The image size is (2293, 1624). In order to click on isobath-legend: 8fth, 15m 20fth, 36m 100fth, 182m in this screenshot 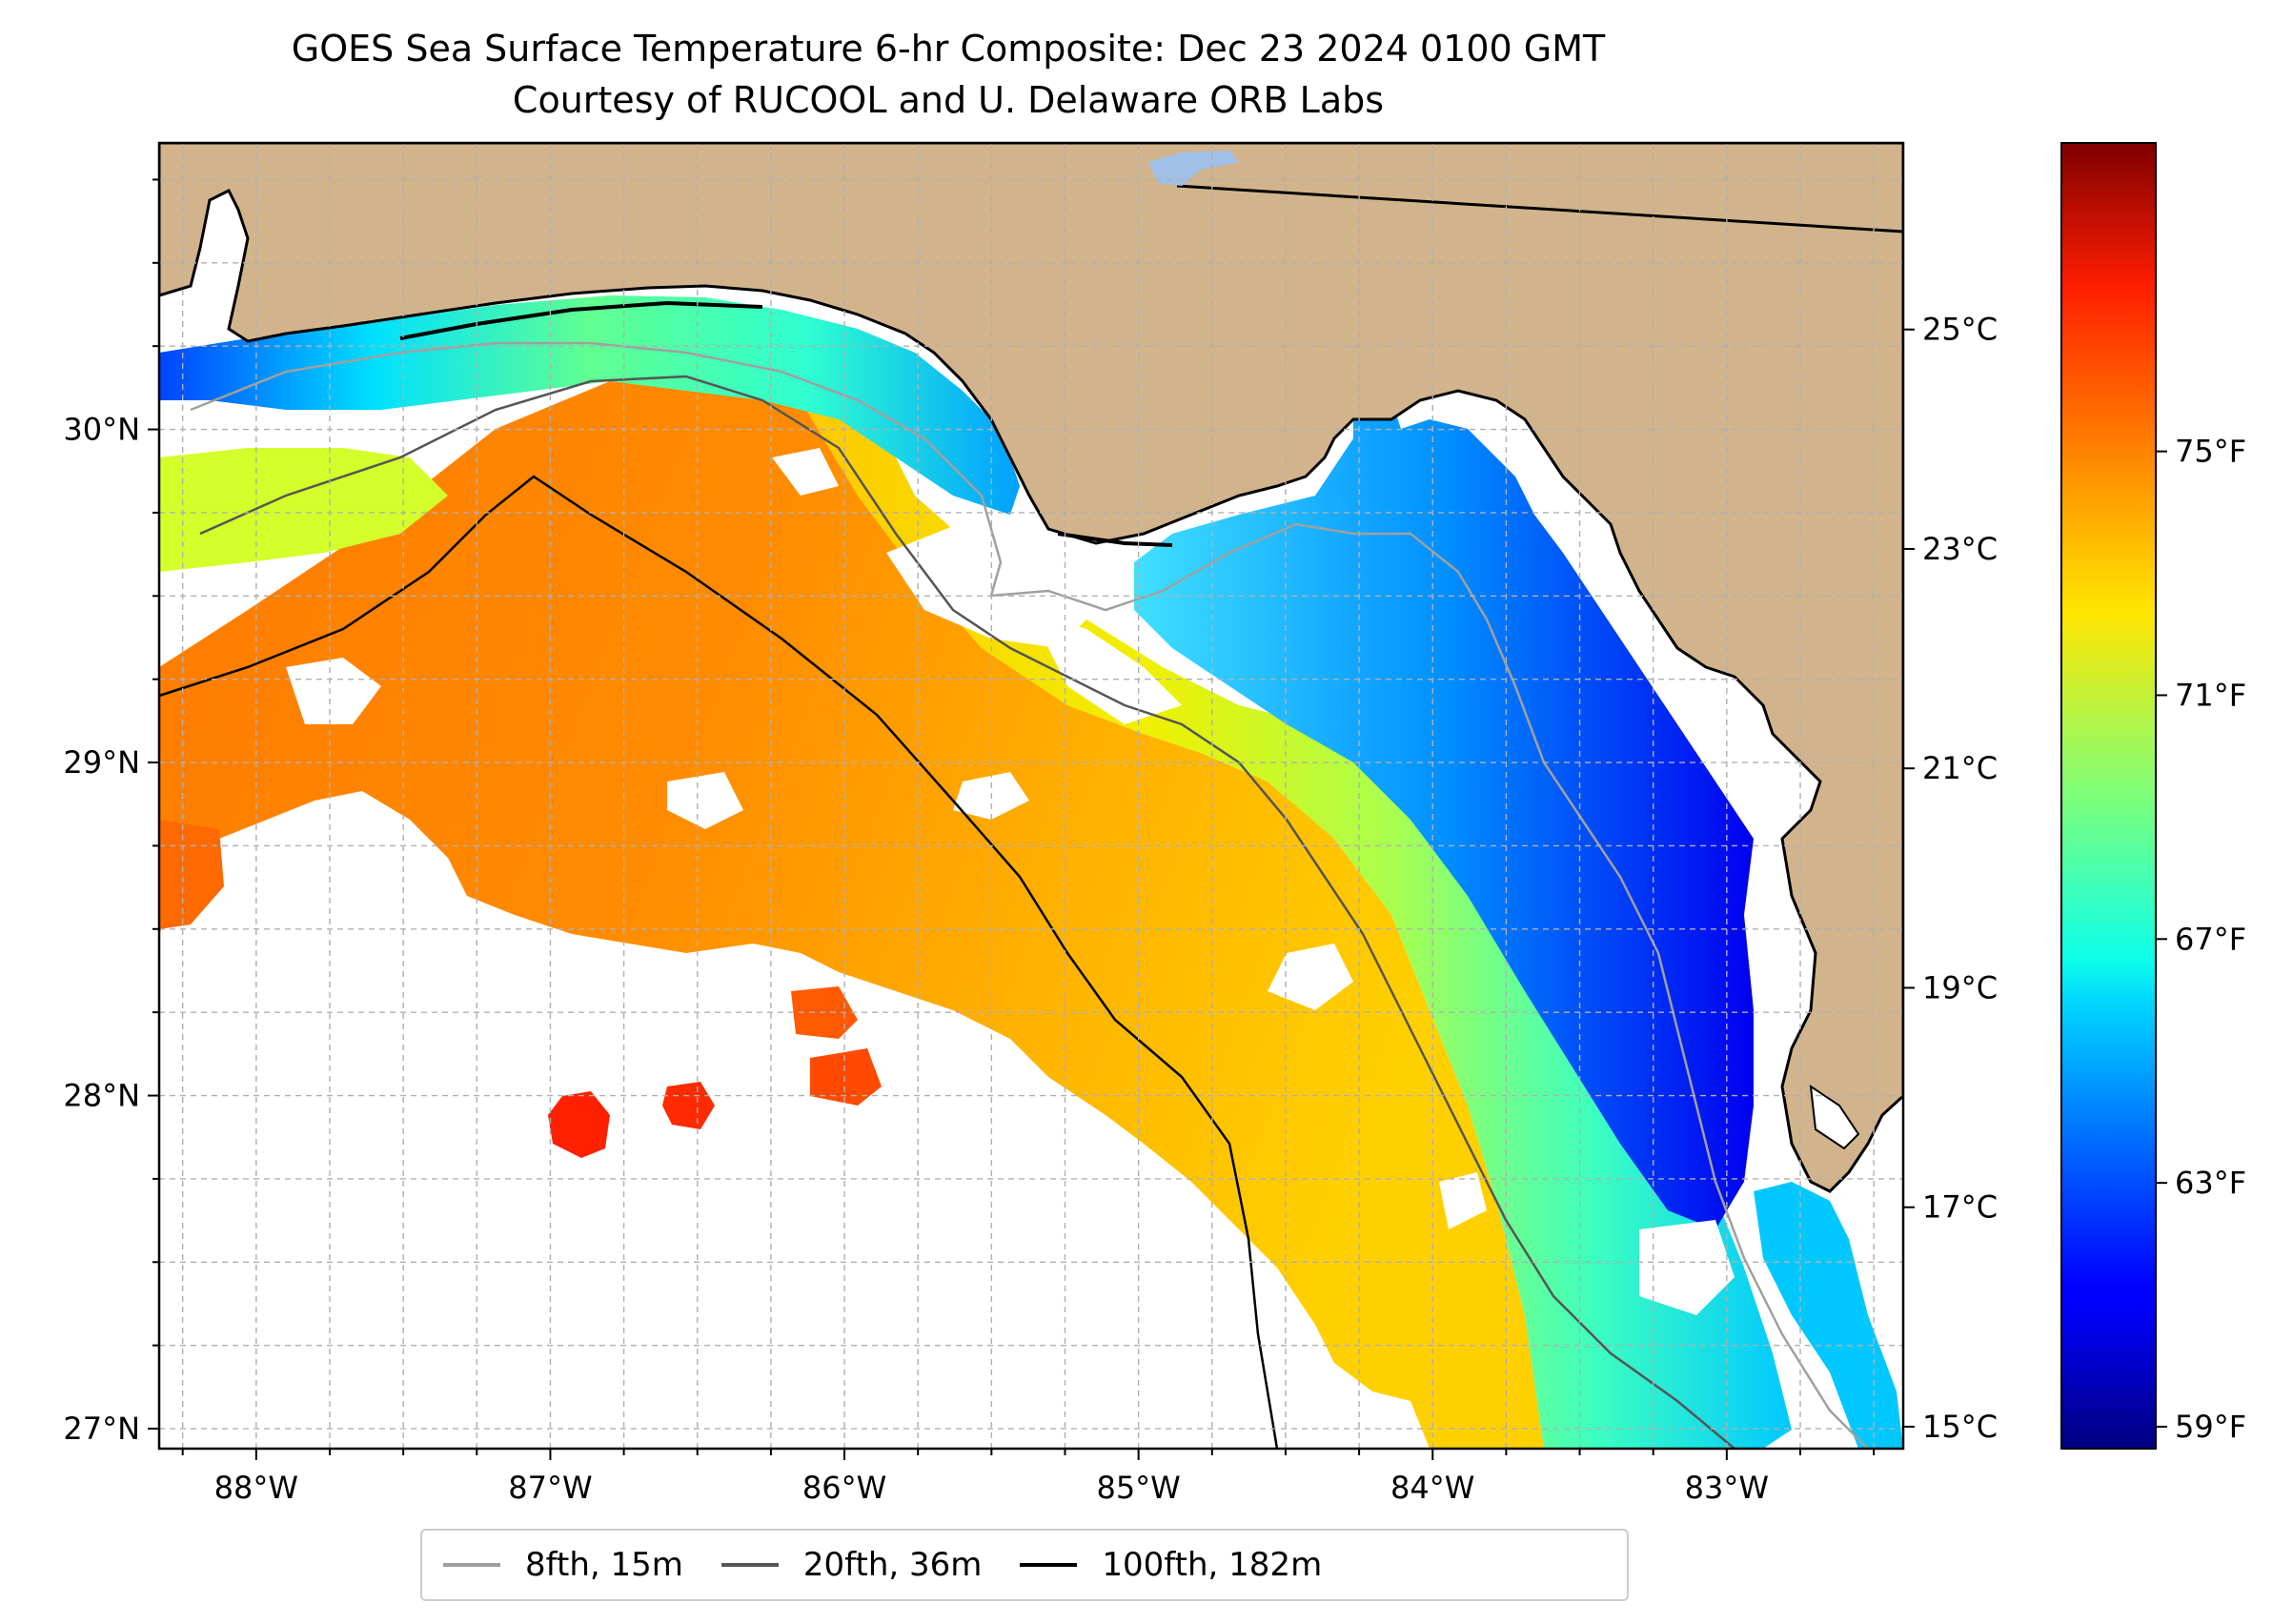, I will do `click(1025, 1565)`.